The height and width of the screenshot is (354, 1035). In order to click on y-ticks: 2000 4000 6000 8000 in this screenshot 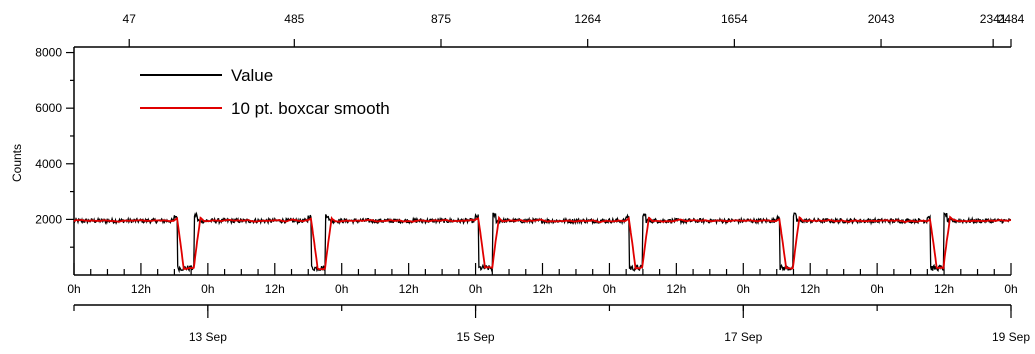, I will do `click(54, 147)`.